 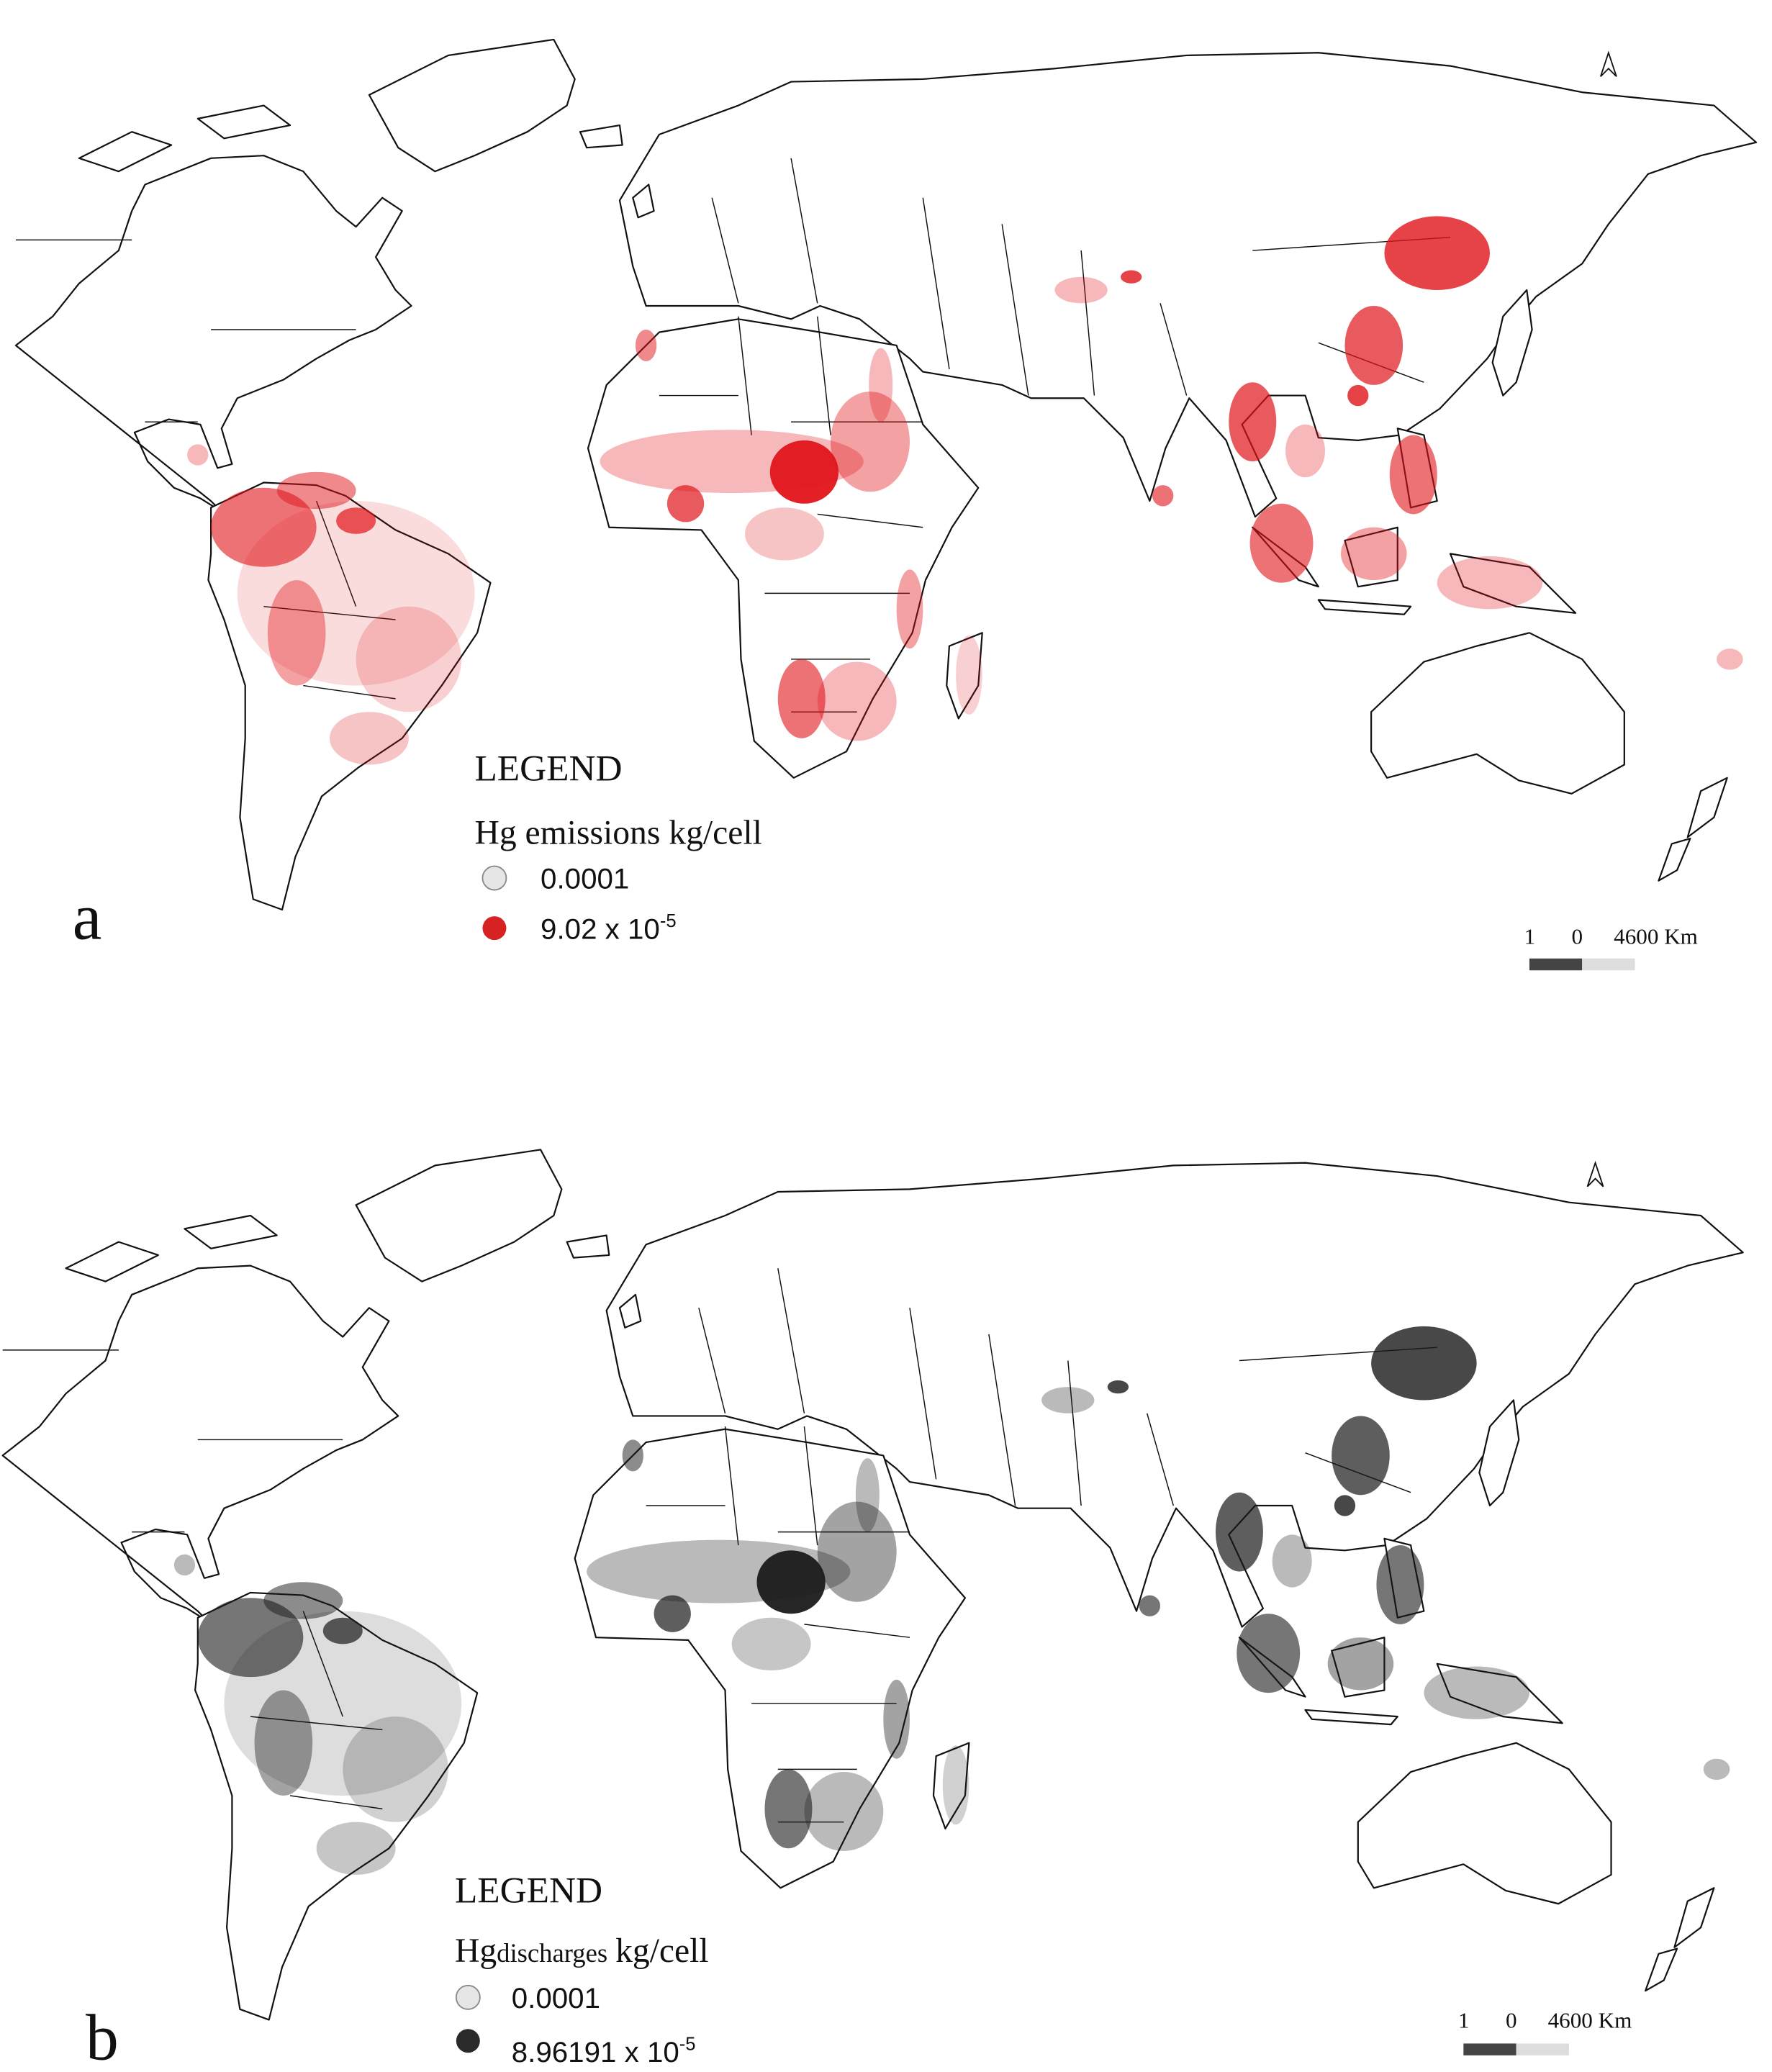 What do you see at coordinates (552, 1953) in the screenshot?
I see `legend-subscript: discharges` at bounding box center [552, 1953].